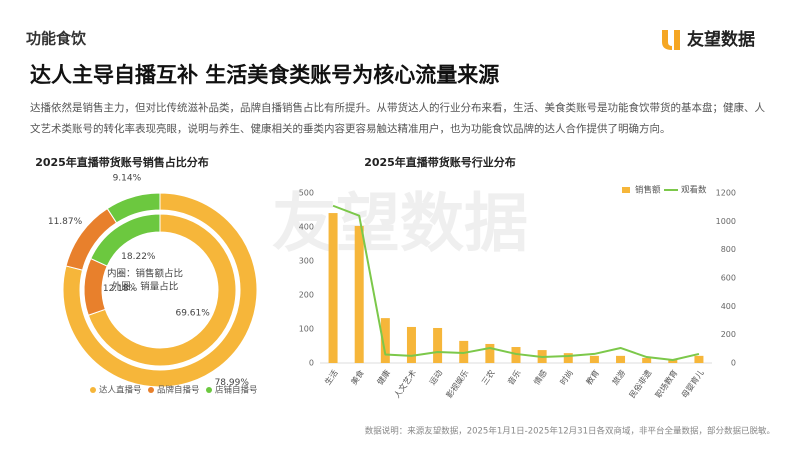 This screenshot has height=450, width=799. What do you see at coordinates (236, 390) in the screenshot?
I see `legend-label: 店铺自播号` at bounding box center [236, 390].